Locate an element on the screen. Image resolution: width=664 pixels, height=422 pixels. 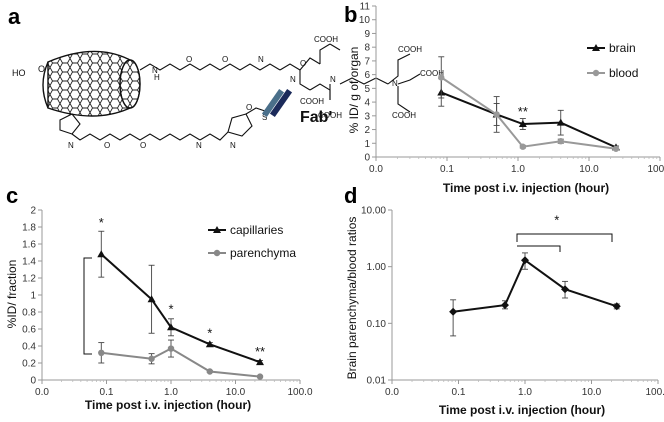
d-x-tick-label: 10.0 is located at coordinates (592, 392).